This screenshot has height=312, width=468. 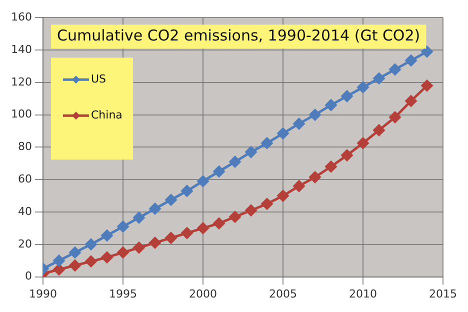 What do you see at coordinates (25, 147) in the screenshot?
I see `y-tick-label: 80` at bounding box center [25, 147].